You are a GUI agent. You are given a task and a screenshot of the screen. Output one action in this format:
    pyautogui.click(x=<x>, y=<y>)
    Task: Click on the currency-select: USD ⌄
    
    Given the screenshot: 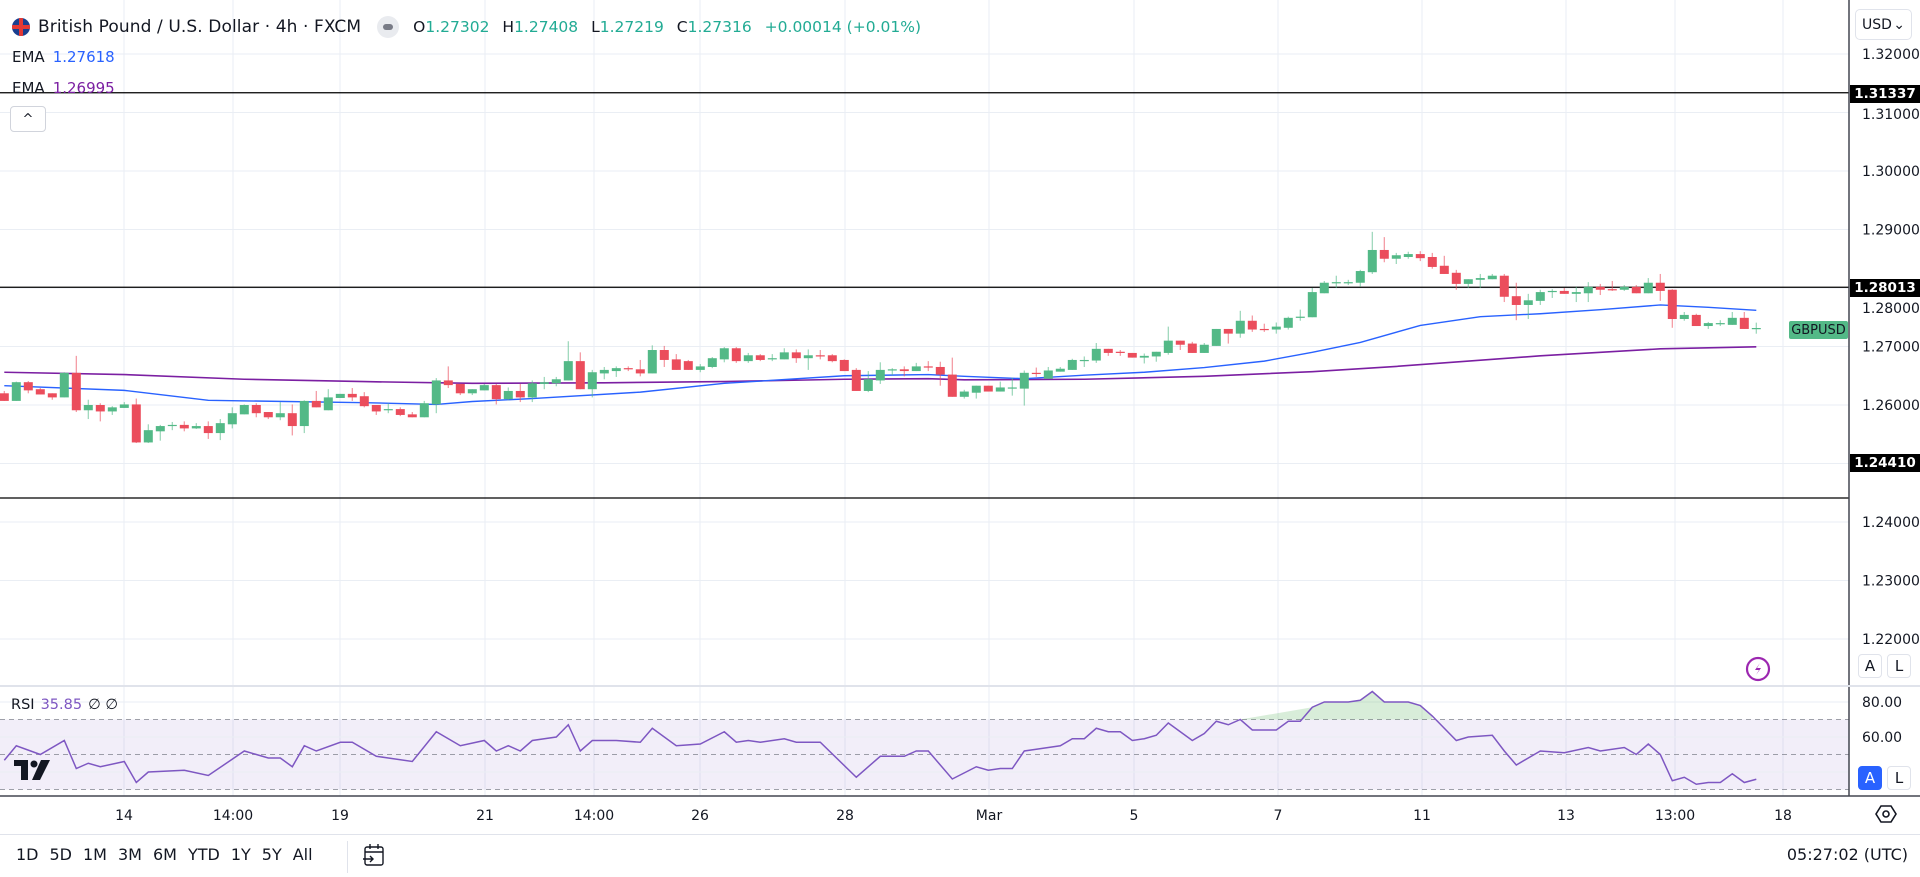 What is the action you would take?
    pyautogui.click(x=1883, y=24)
    